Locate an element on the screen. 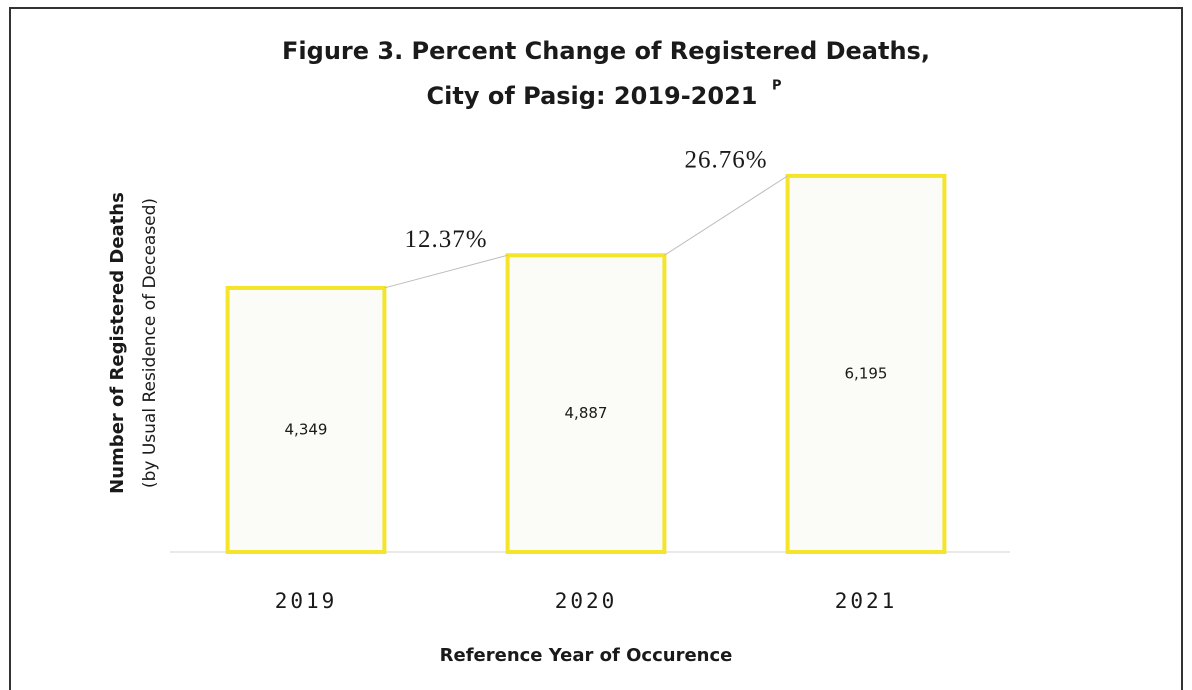 The width and height of the screenshot is (1192, 690). value-label: 4,349 is located at coordinates (306, 429).